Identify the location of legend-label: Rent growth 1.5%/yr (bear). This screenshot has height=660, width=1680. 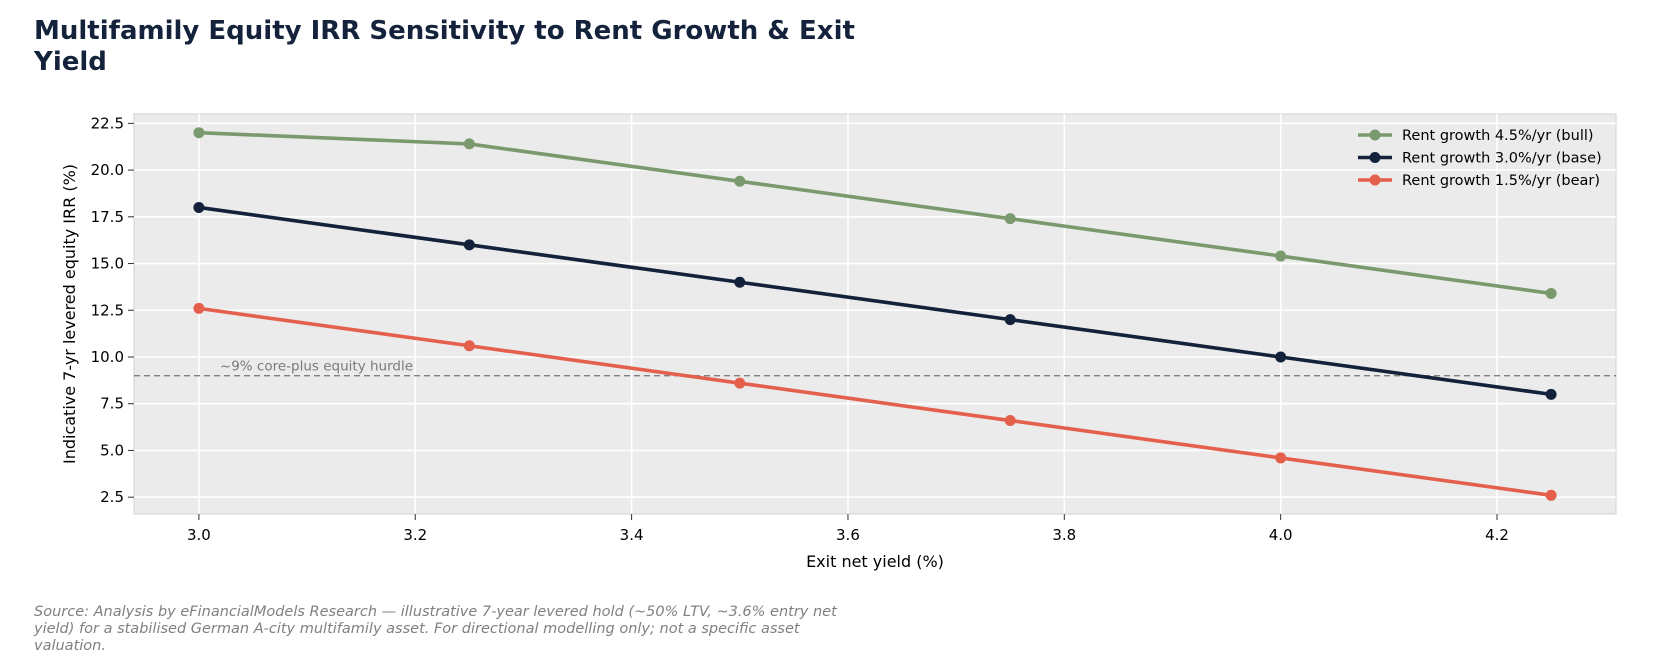
(1501, 181).